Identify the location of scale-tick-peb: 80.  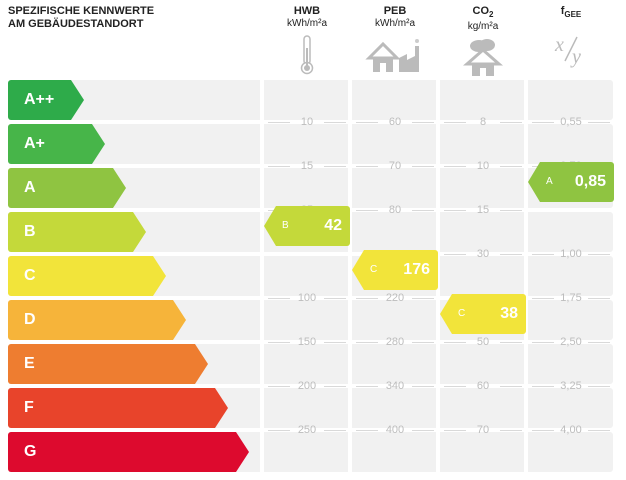
(395, 210).